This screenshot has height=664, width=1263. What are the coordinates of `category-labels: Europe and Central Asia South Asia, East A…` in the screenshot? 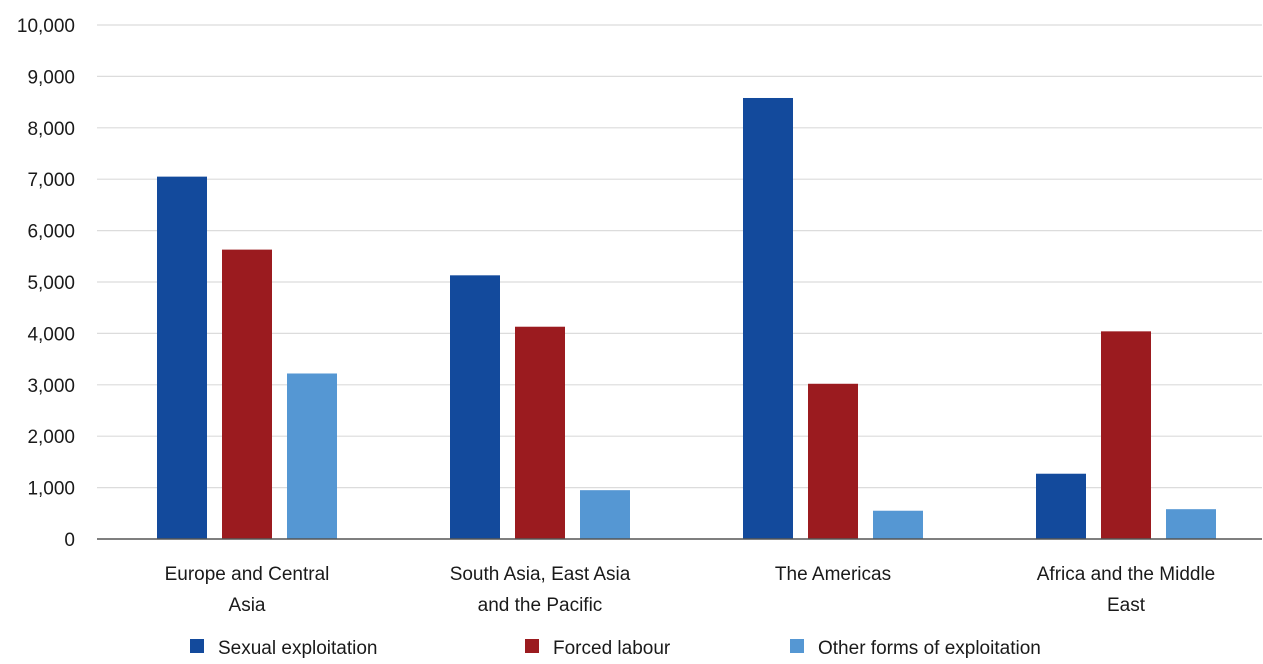 It's located at (690, 590).